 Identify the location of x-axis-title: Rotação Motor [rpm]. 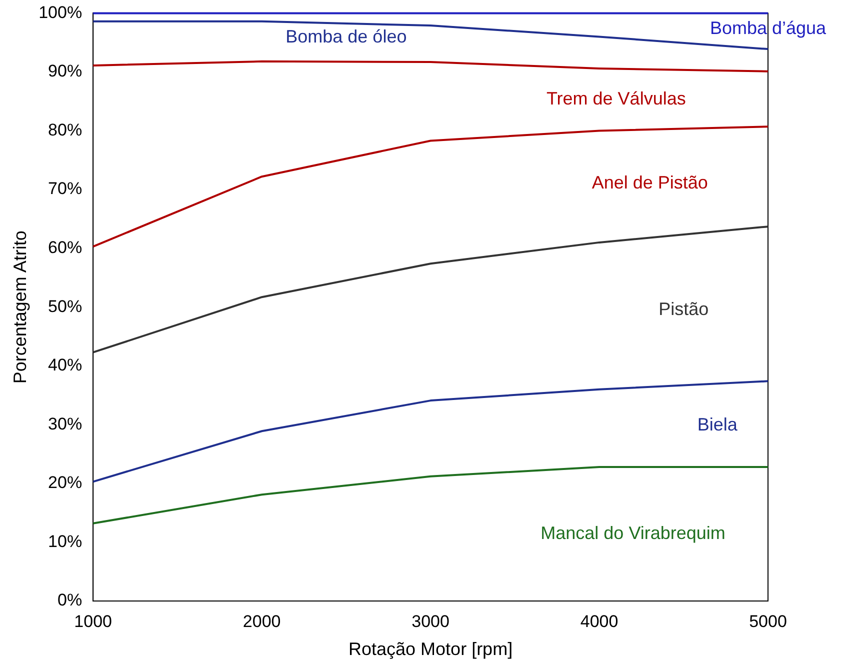
(430, 649).